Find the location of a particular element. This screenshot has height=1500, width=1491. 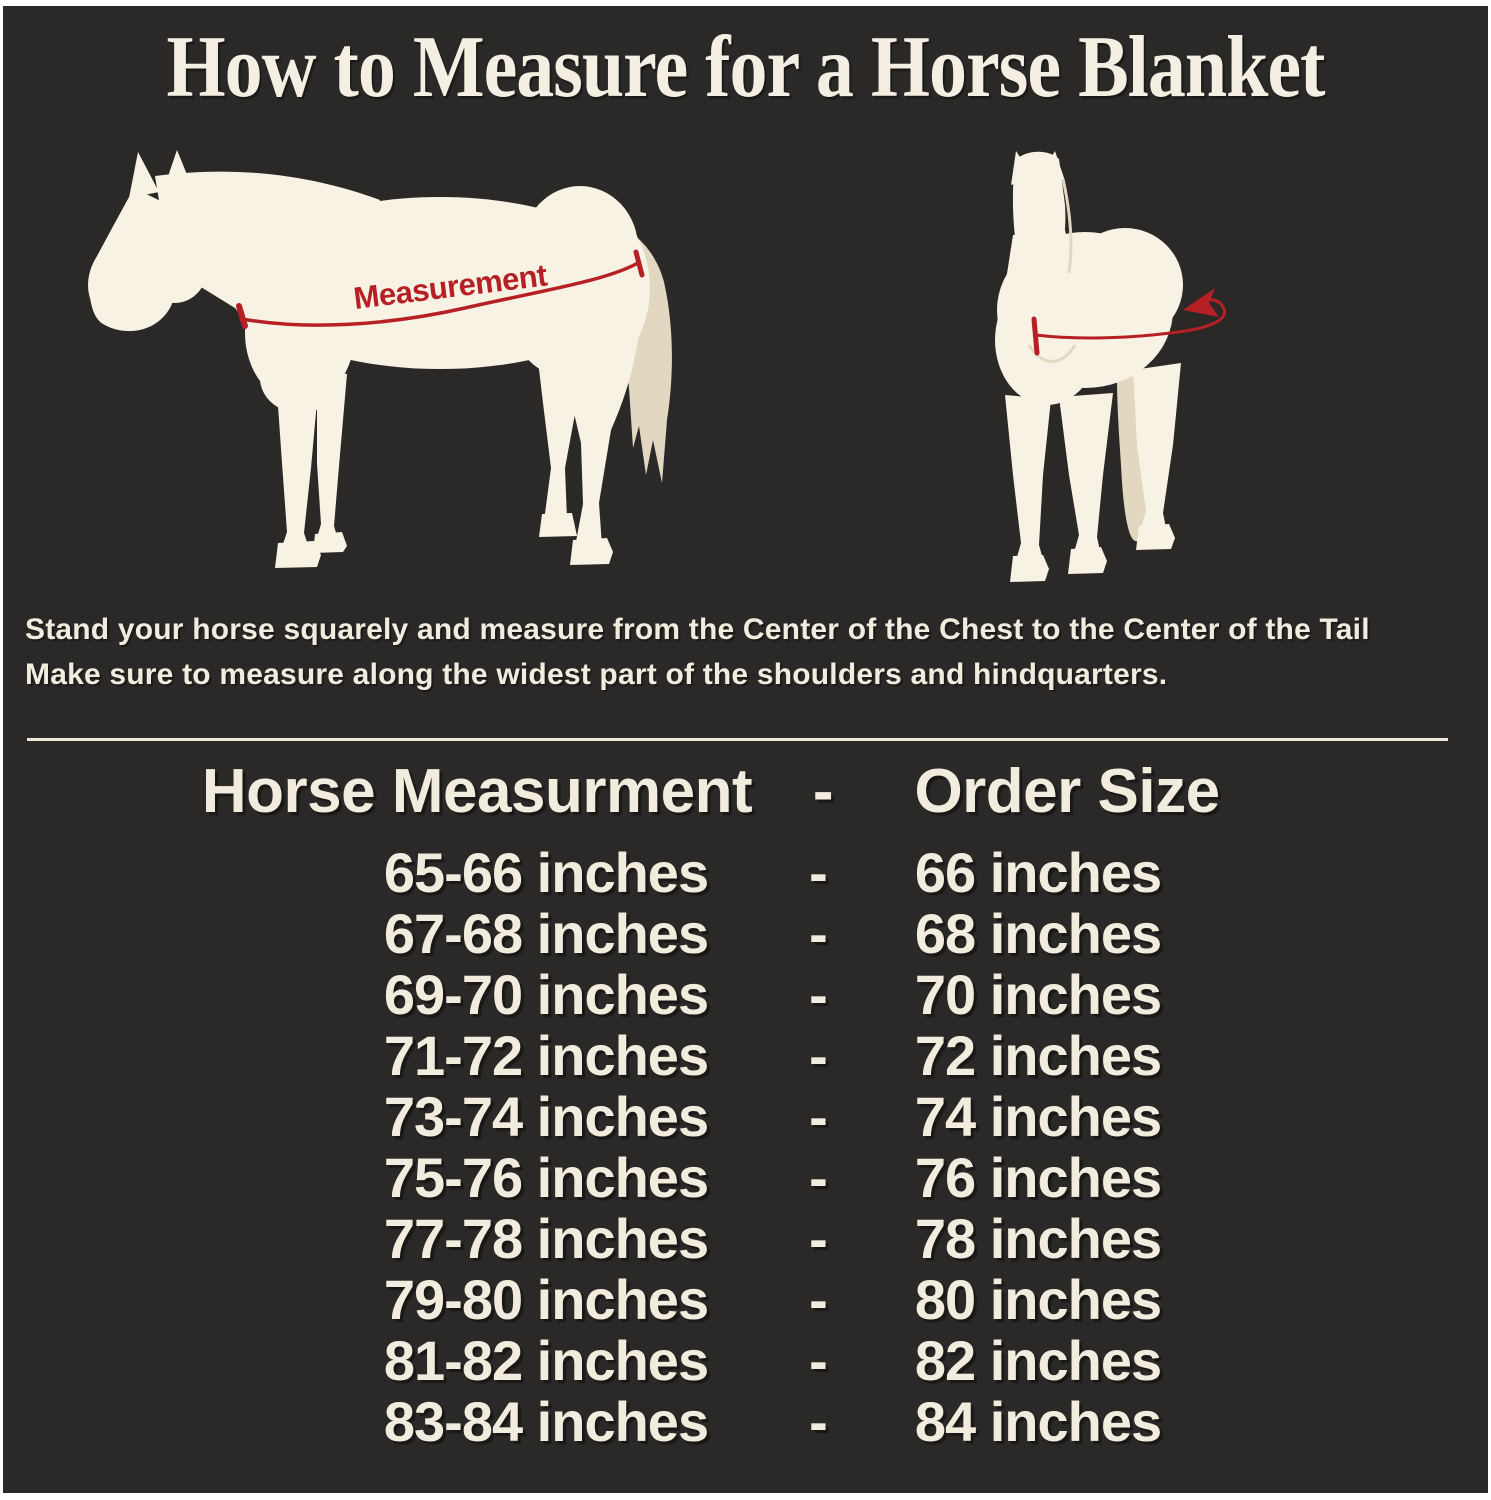

size-table-header: Horse Measurment - Order Size is located at coordinates (745, 800).